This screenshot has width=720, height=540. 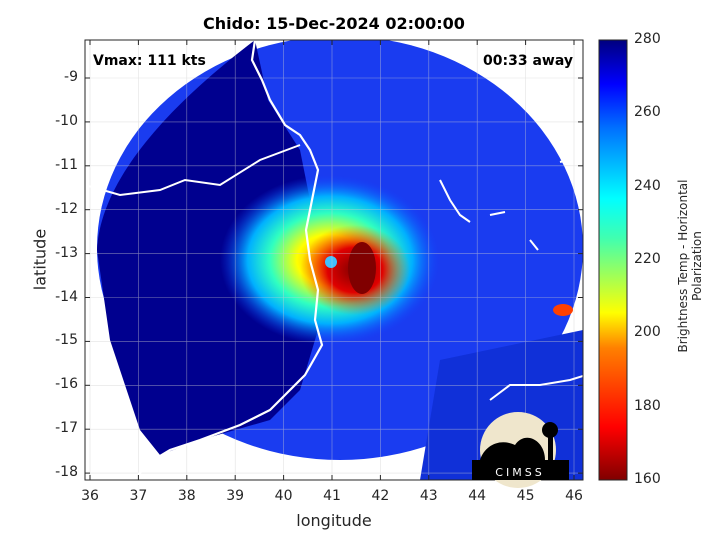 I want to click on y-tick-label: -15, so click(x=66, y=340).